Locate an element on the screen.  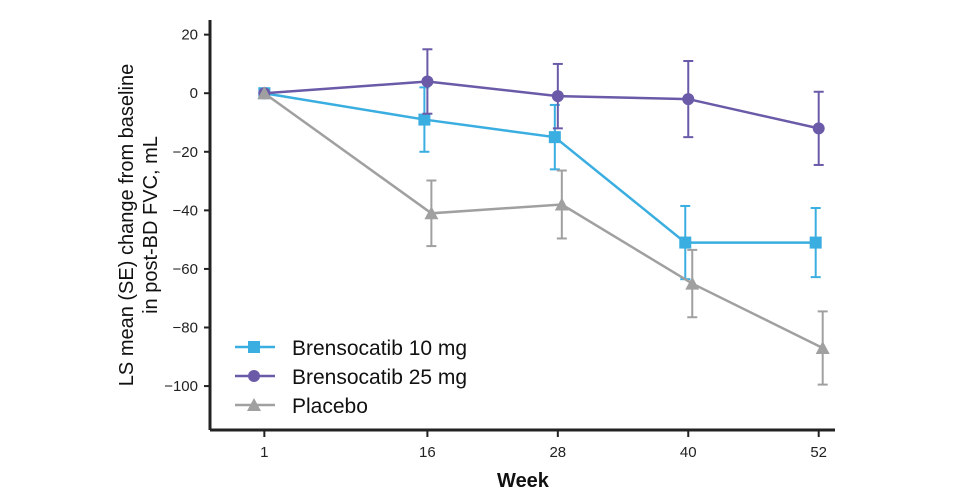
series-line is located at coordinates (541, 105).